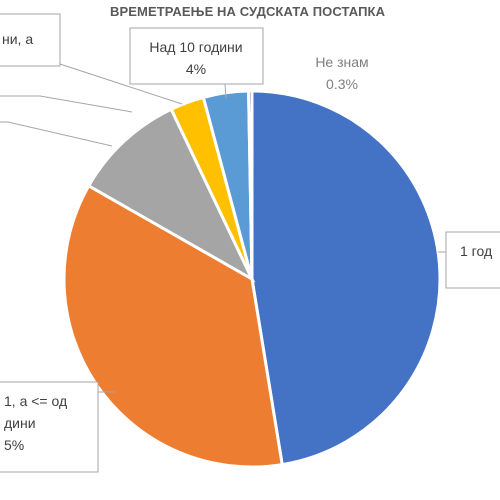 The height and width of the screenshot is (500, 500). Describe the element at coordinates (248, 11) in the screenshot. I see `chart-title: ВРЕМЕТРАЕЊЕ НА СУДСКАТА ПОСТАПКА` at that location.